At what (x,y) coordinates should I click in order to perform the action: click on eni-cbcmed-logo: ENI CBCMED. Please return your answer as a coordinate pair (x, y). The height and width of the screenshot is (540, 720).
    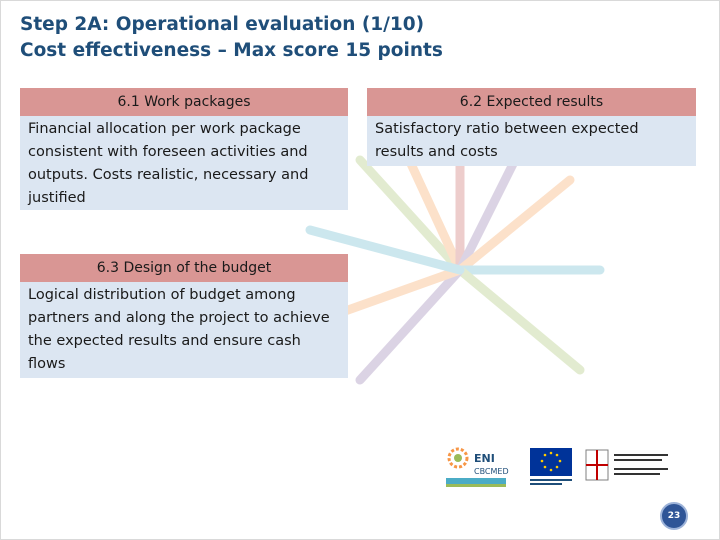
    Looking at the image, I should click on (477, 467).